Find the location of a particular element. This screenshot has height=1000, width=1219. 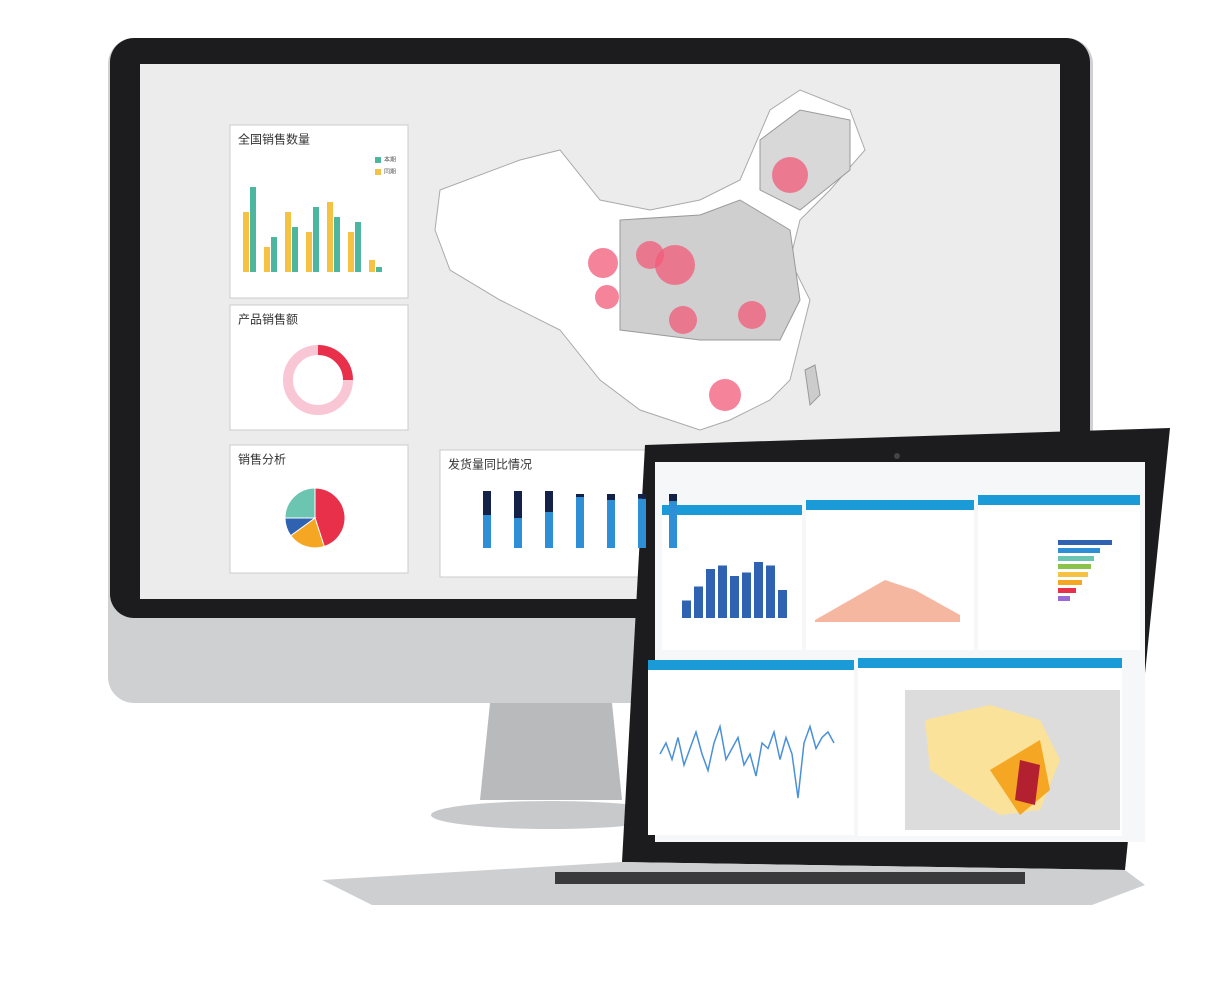

map-bubbles is located at coordinates (698, 284).